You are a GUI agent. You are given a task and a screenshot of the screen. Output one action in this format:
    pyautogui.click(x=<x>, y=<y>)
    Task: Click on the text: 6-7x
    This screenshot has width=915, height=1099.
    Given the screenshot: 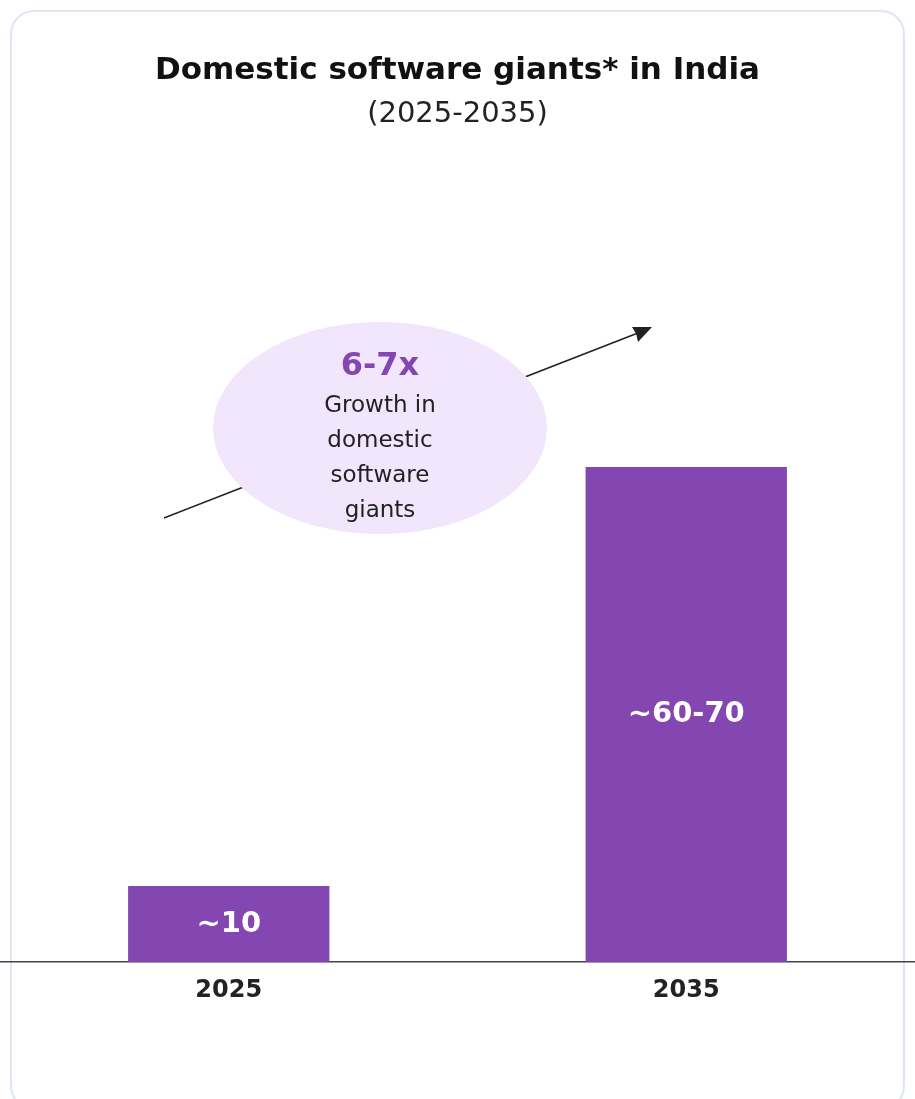 What is the action you would take?
    pyautogui.click(x=380, y=364)
    